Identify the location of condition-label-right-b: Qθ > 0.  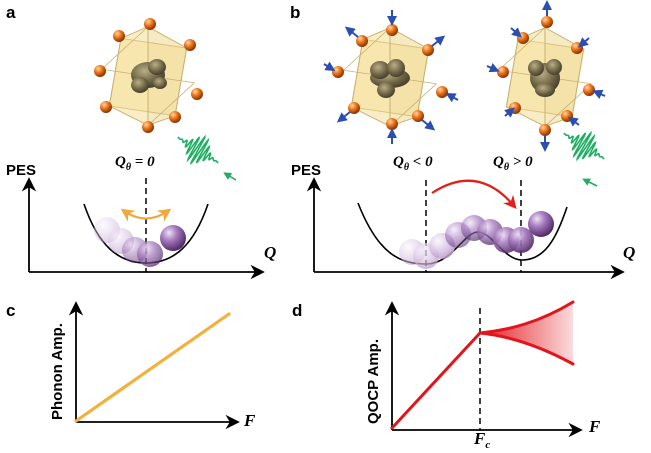
(513, 163).